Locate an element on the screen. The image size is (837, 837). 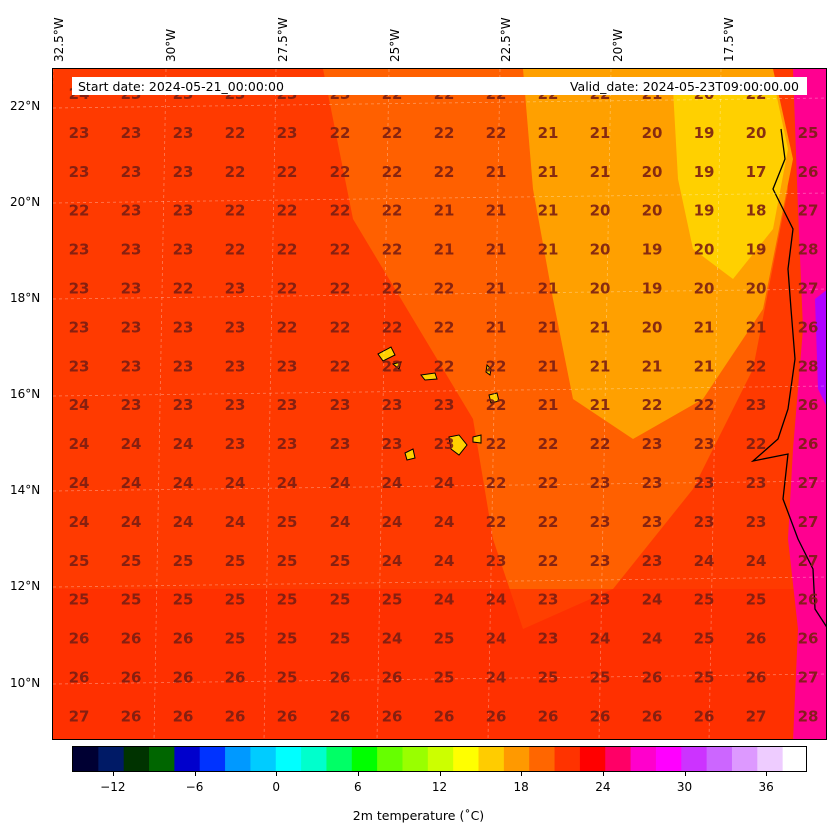
colorbar-tick-label: 6 is located at coordinates (358, 787).